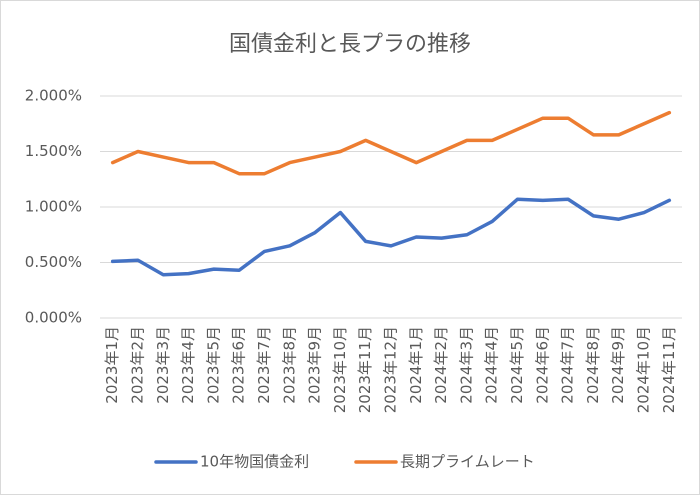 The image size is (700, 495). What do you see at coordinates (264, 365) in the screenshot?
I see `x-tick-label: 2023年7月` at bounding box center [264, 365].